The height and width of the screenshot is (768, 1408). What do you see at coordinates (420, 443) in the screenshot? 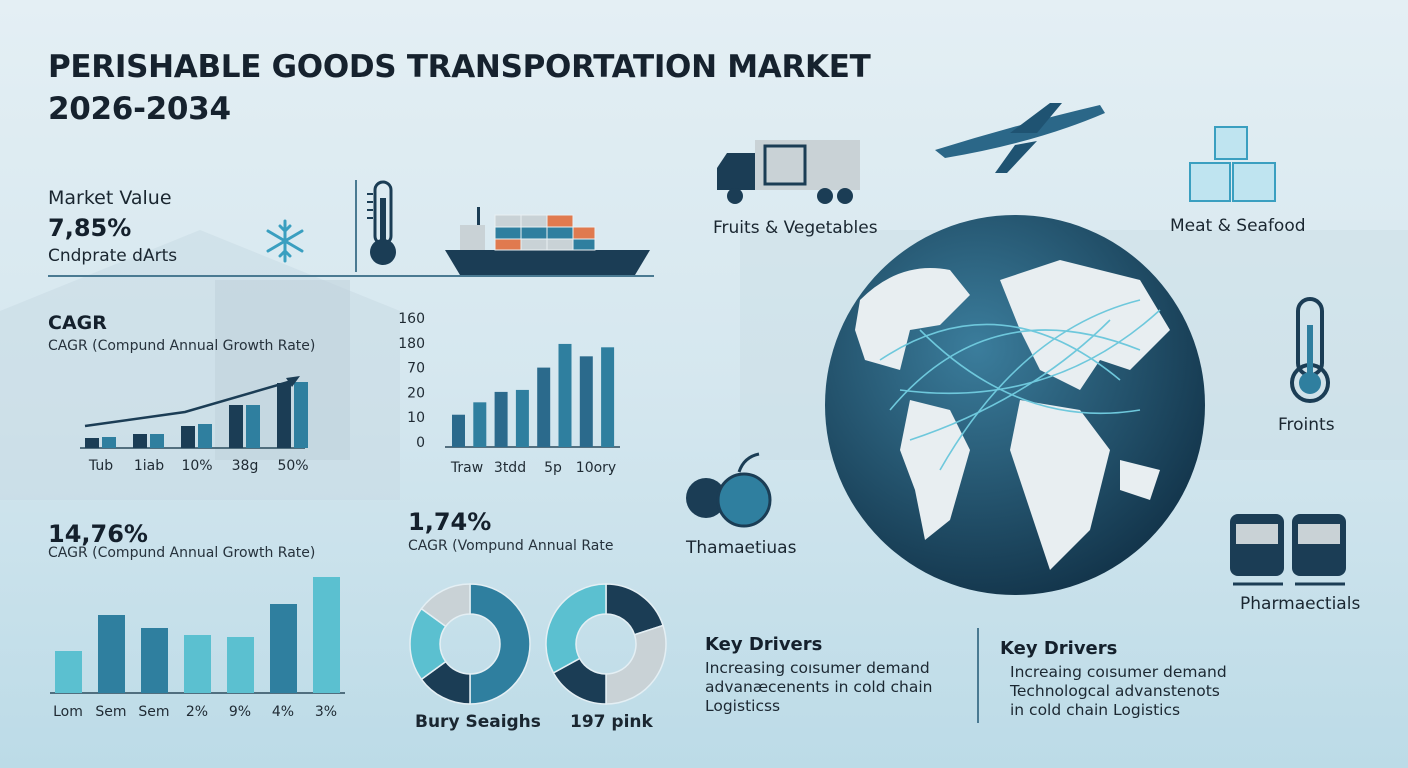
I see `y-tick-label: 0` at bounding box center [420, 443].